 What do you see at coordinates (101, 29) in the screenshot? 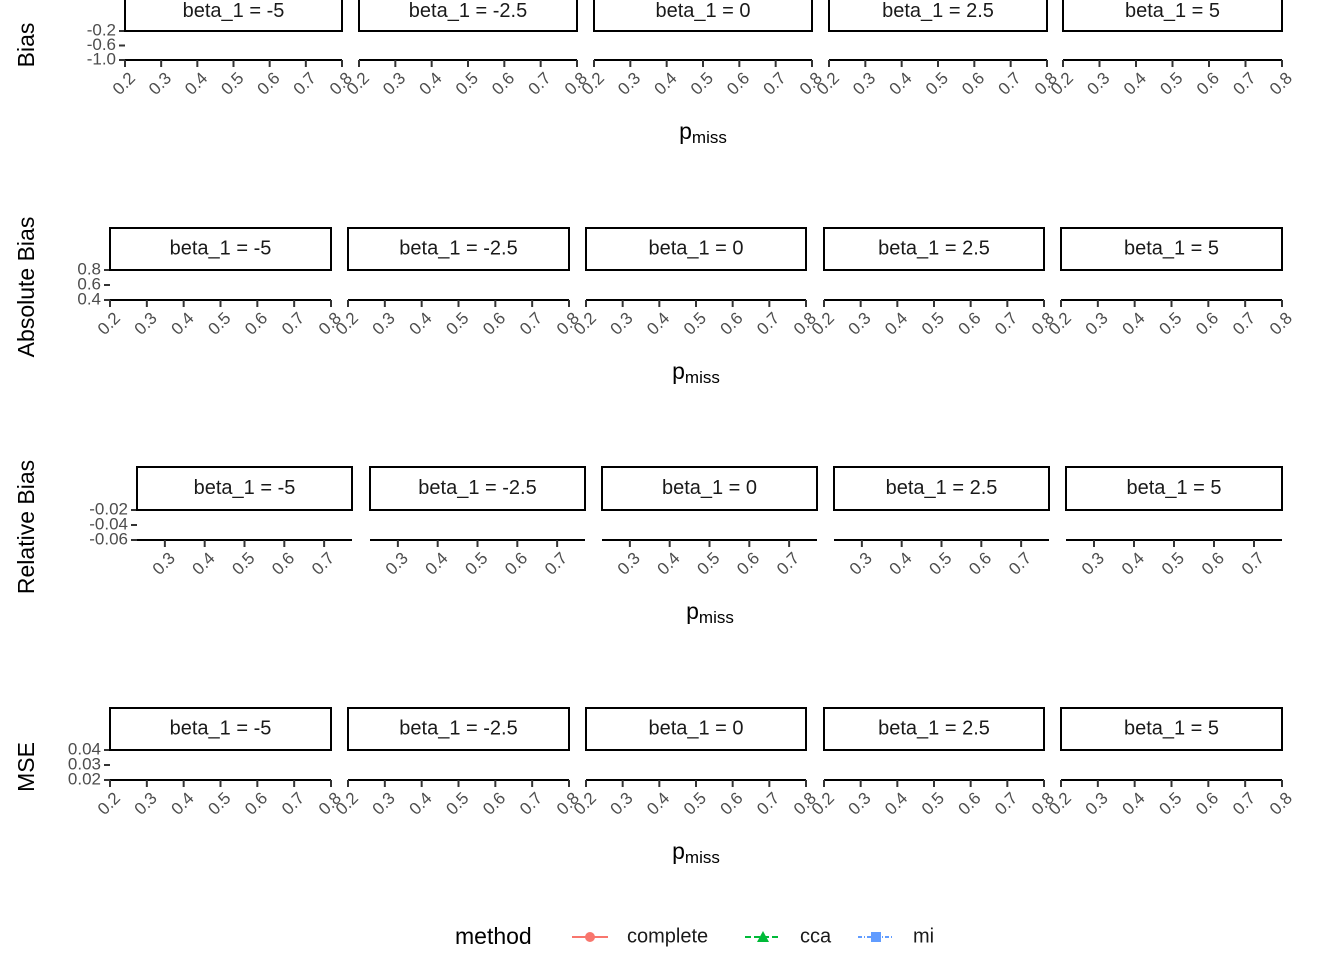
I see `y-tick-label: -0.2` at bounding box center [101, 29].